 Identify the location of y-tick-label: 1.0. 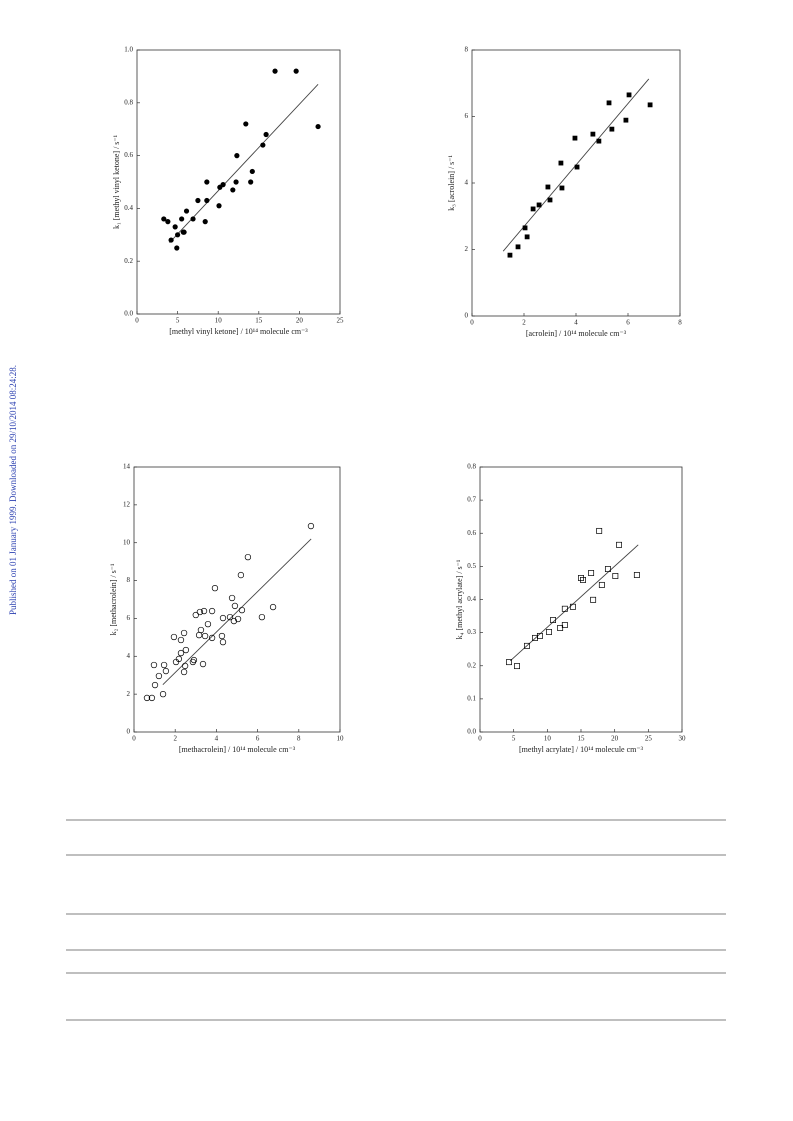
(128, 50).